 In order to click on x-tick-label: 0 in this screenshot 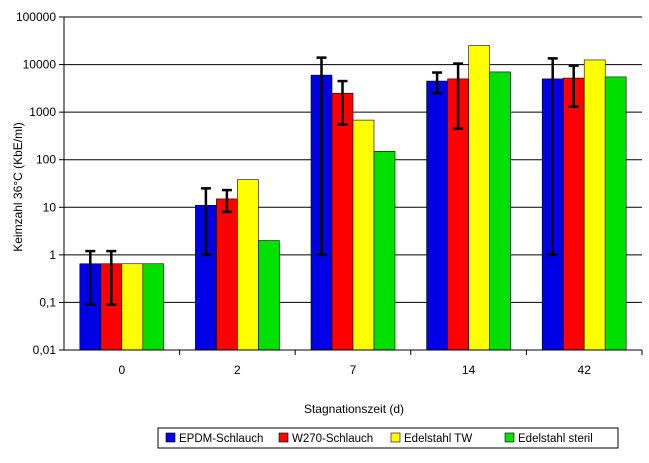, I will do `click(121, 370)`.